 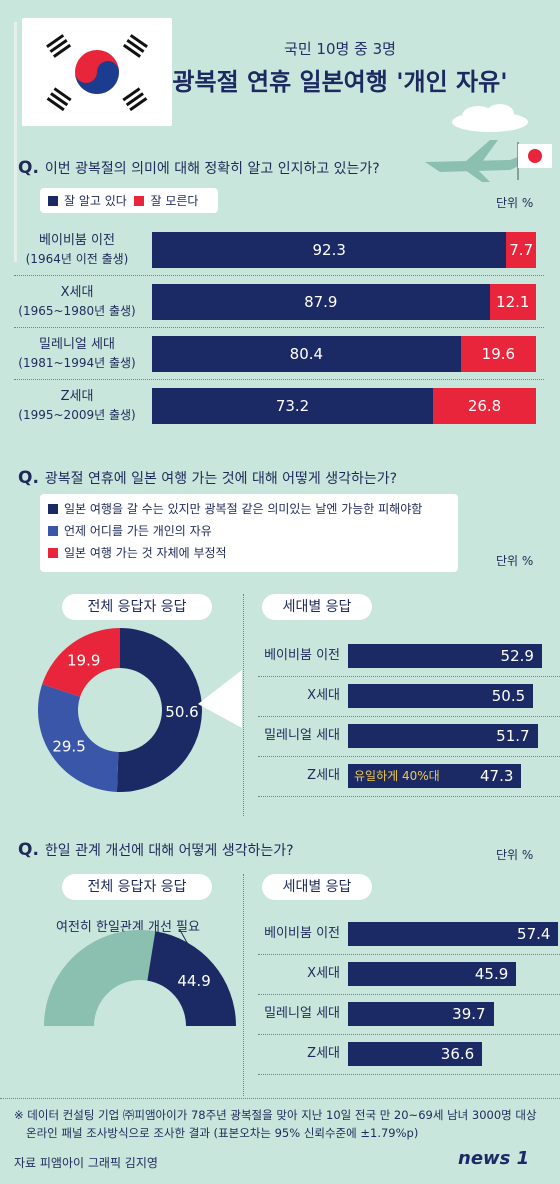 I want to click on data-label: 12.1, so click(x=513, y=302).